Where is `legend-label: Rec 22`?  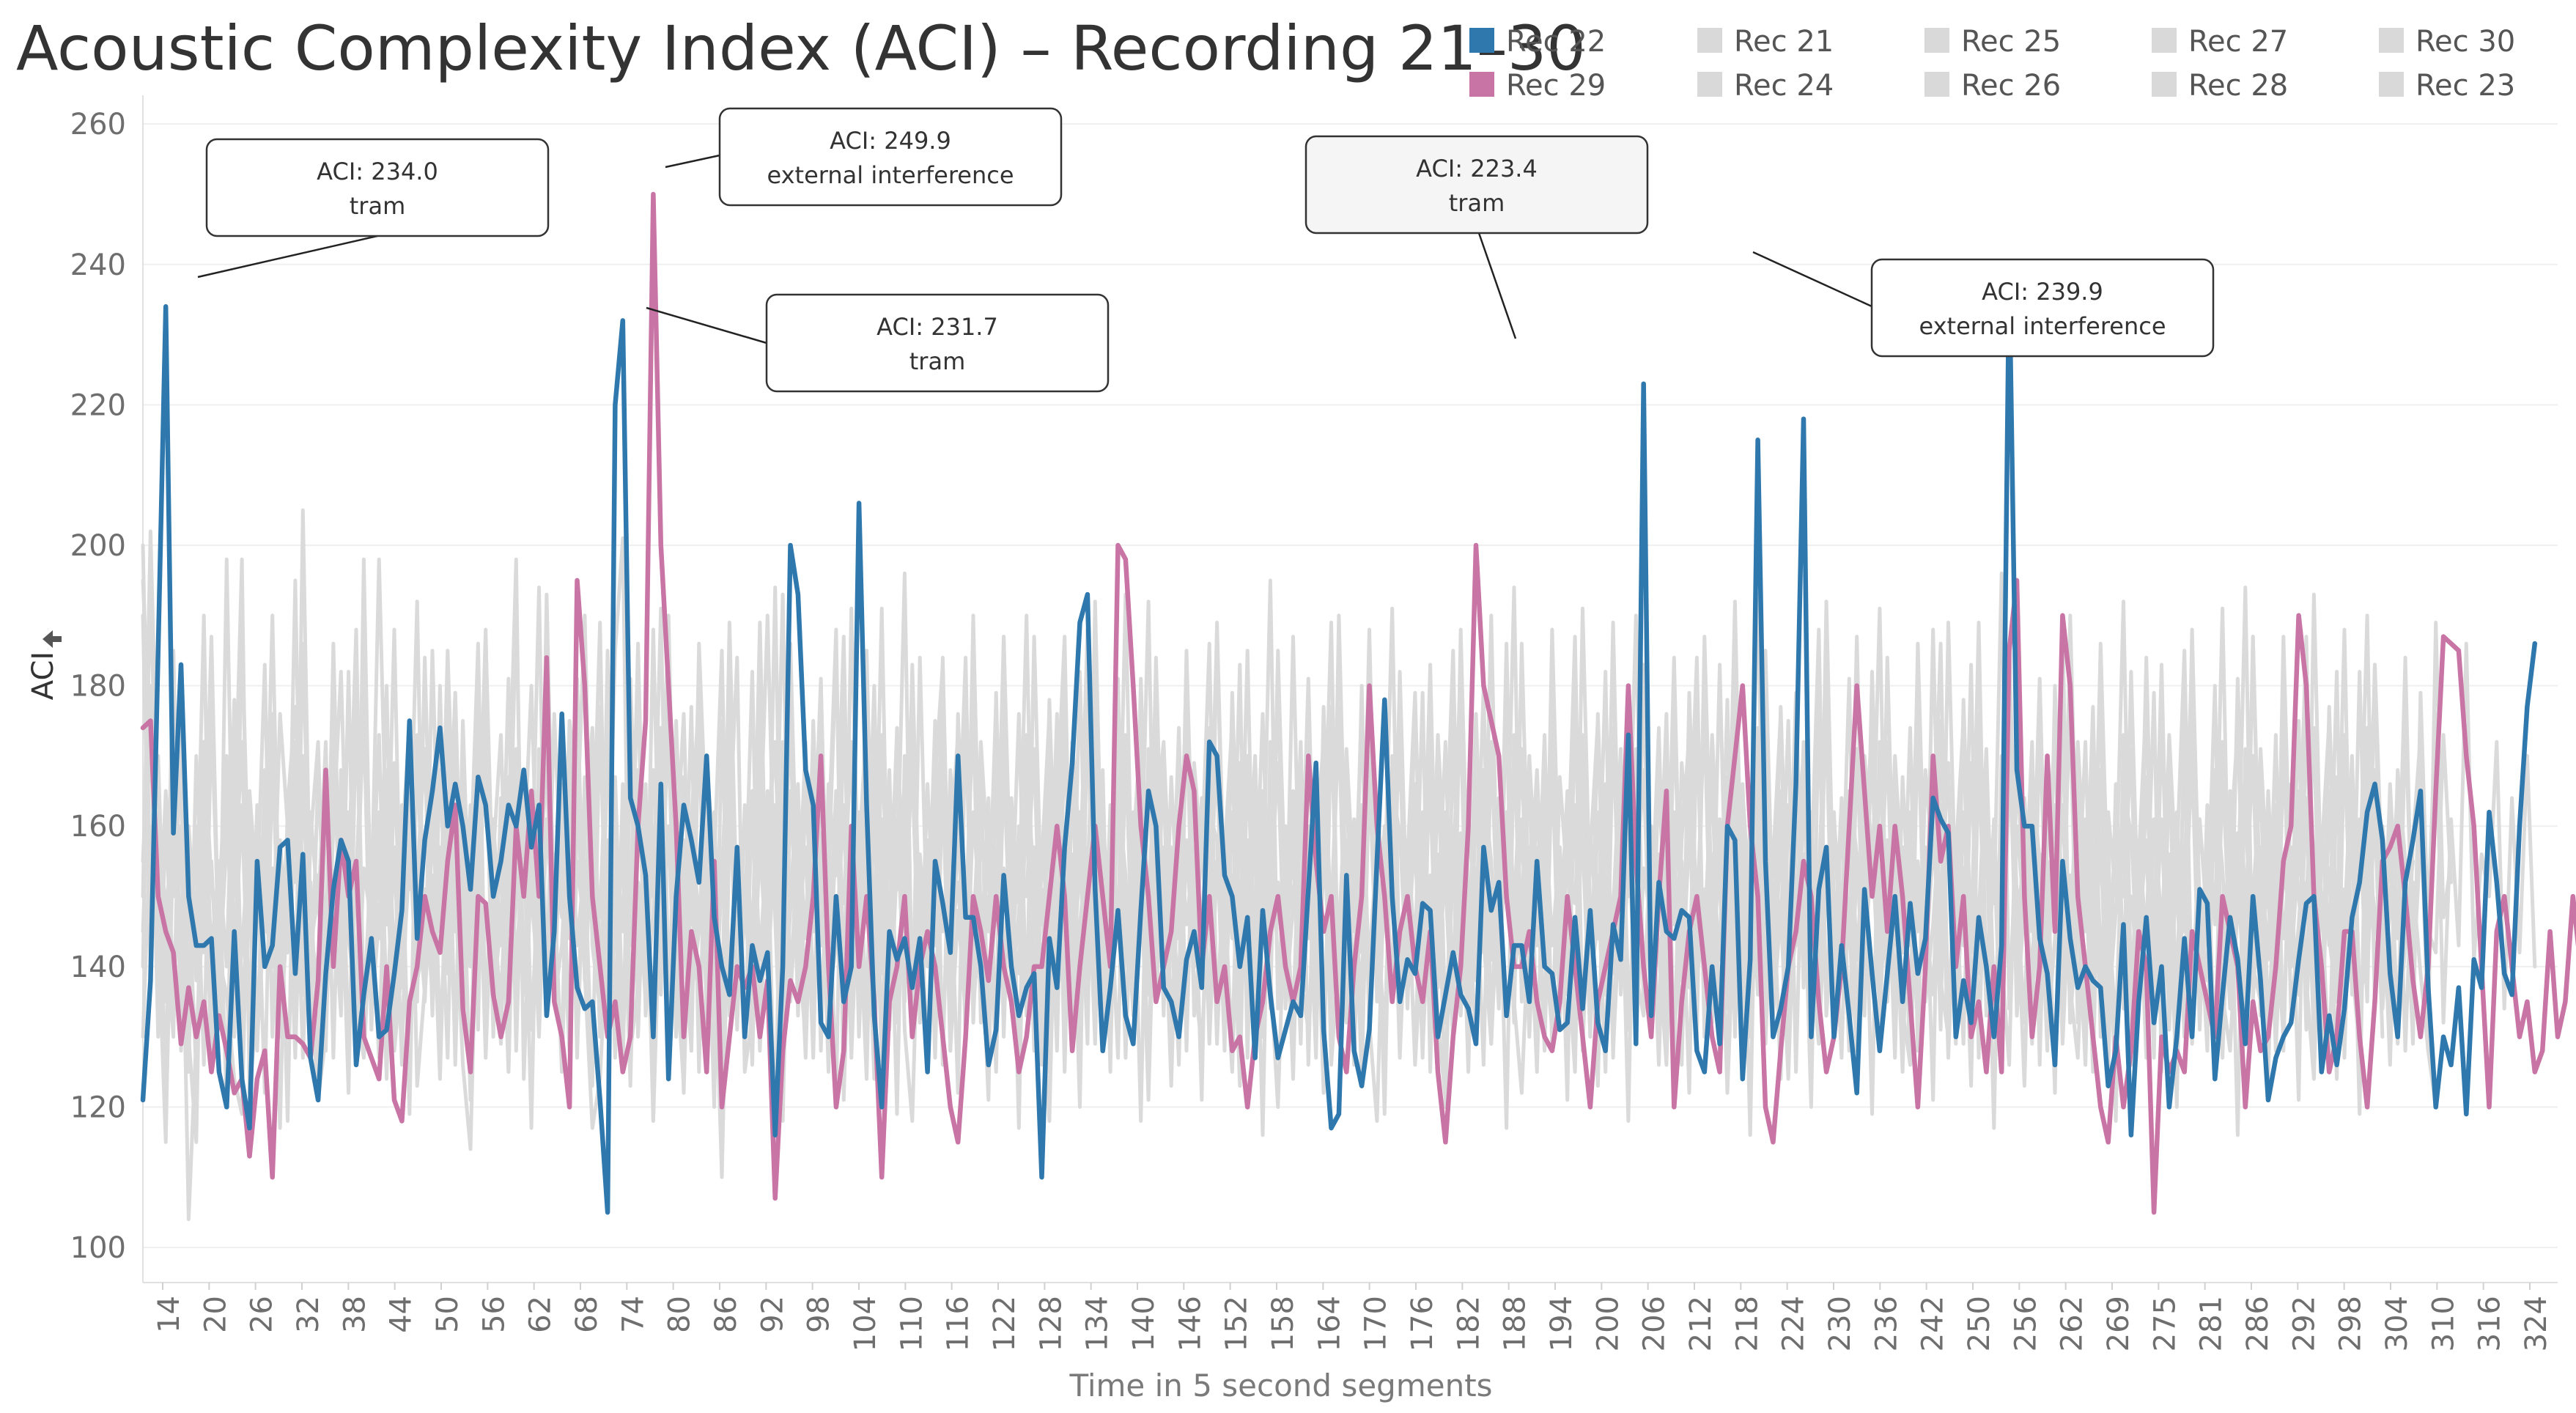 legend-label: Rec 22 is located at coordinates (1556, 42).